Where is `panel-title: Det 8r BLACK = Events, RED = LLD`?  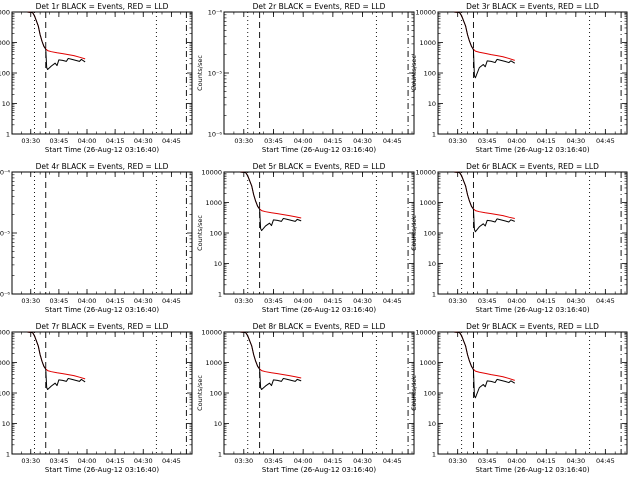 panel-title: Det 8r BLACK = Events, RED = LLD is located at coordinates (319, 326).